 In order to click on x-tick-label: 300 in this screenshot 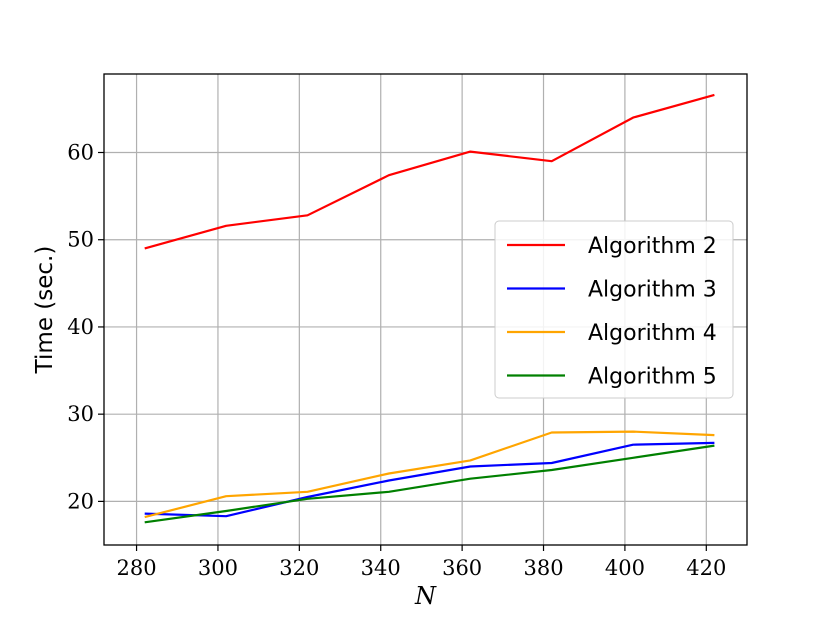, I will do `click(218, 568)`.